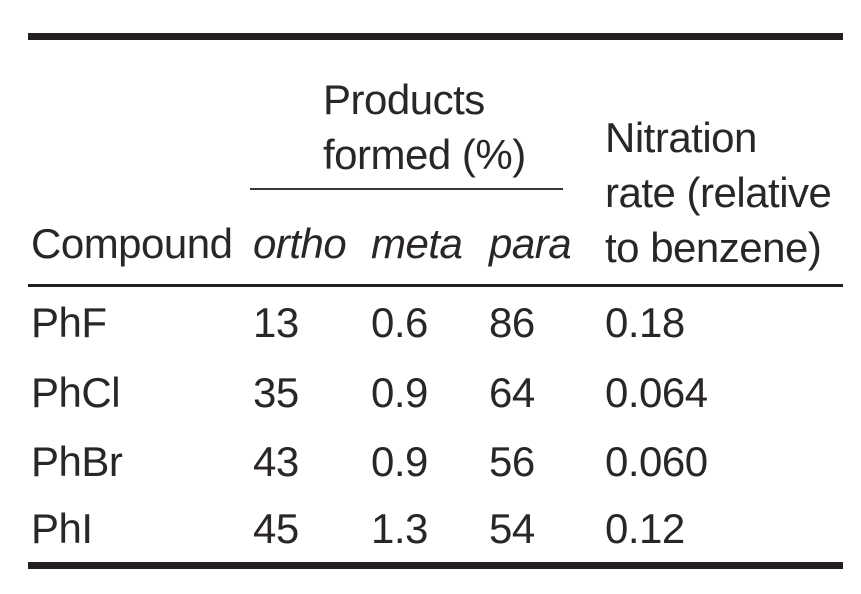 This screenshot has width=861, height=594. Describe the element at coordinates (512, 322) in the screenshot. I see `cell-para: 86` at that location.